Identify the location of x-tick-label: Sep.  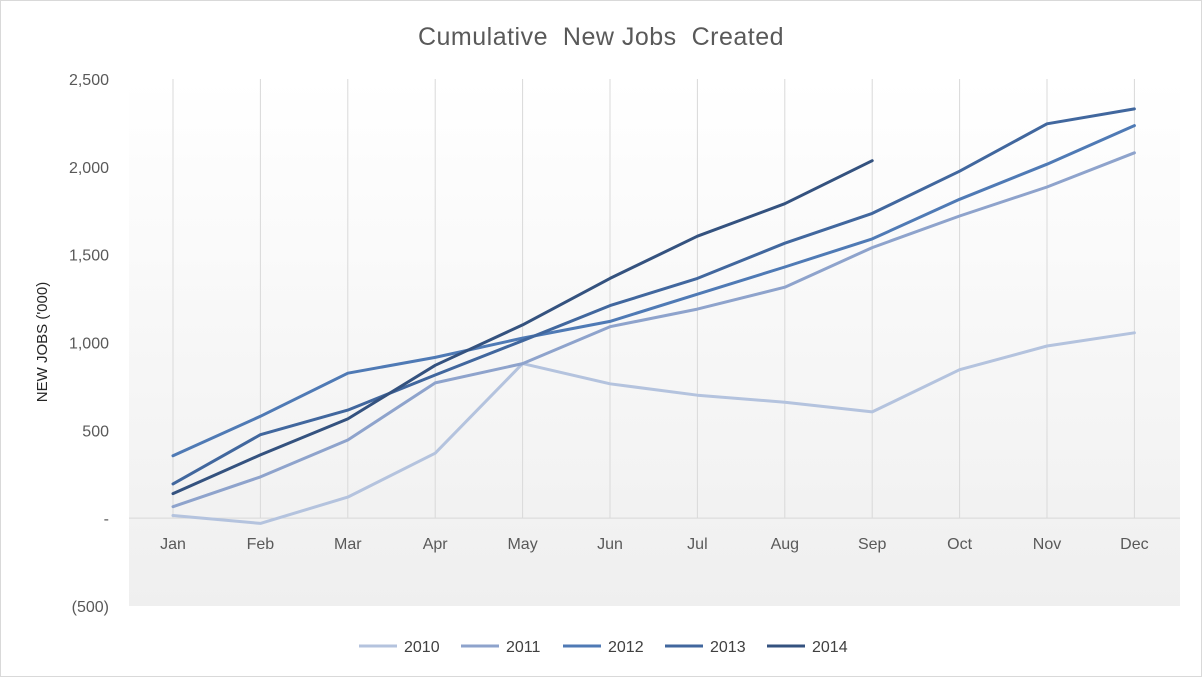
(872, 544).